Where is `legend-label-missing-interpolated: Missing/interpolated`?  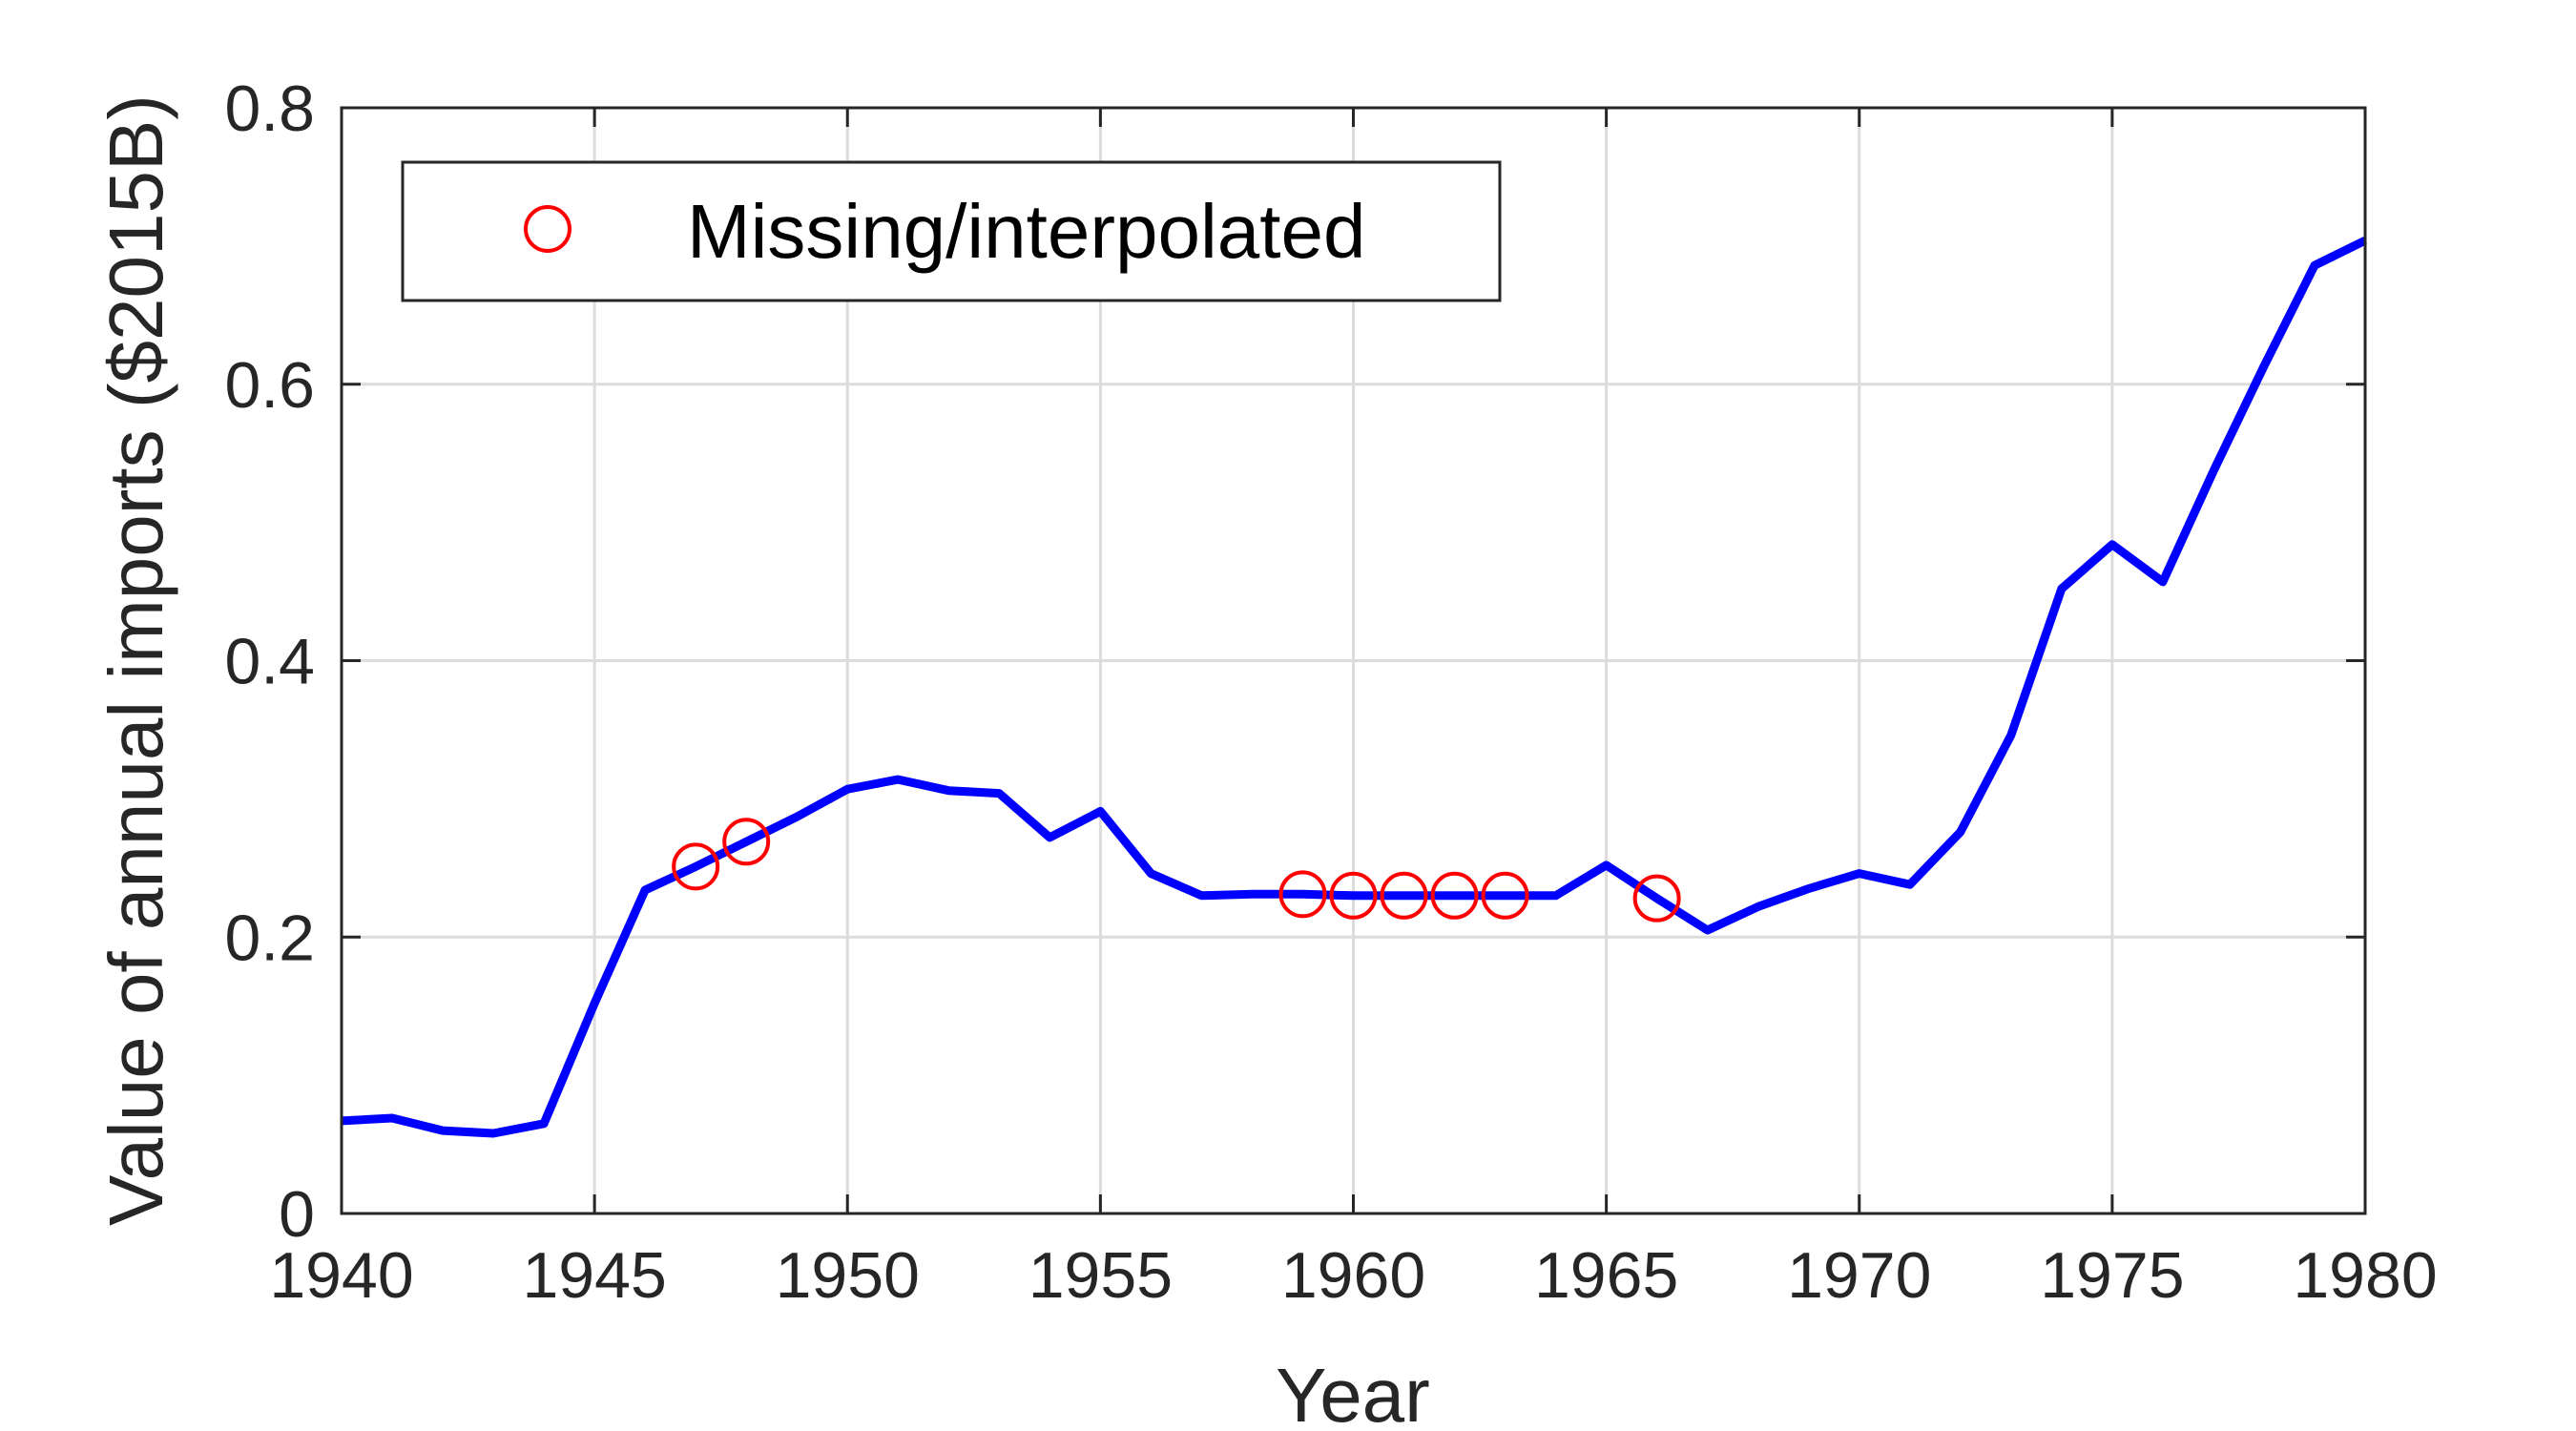
legend-label-missing-interpolated: Missing/interpolated is located at coordinates (1026, 231).